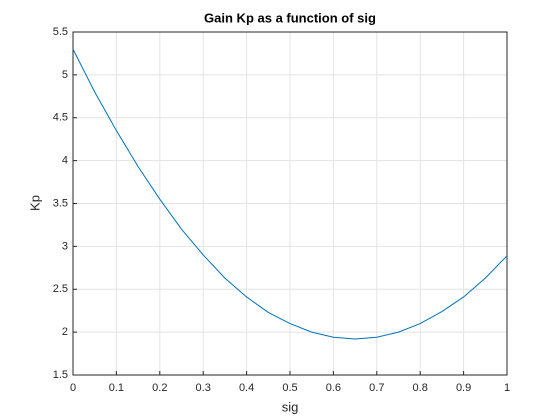 The width and height of the screenshot is (560, 420). What do you see at coordinates (60, 32) in the screenshot?
I see `y-tick-label: 5.5` at bounding box center [60, 32].